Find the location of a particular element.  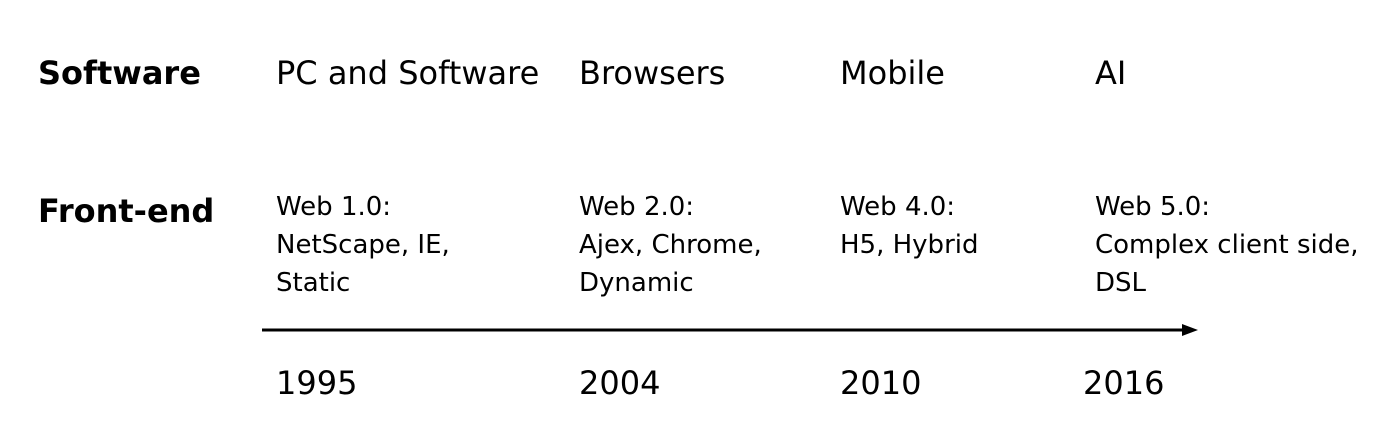

frontend-line: Web 5.0: is located at coordinates (1153, 207).